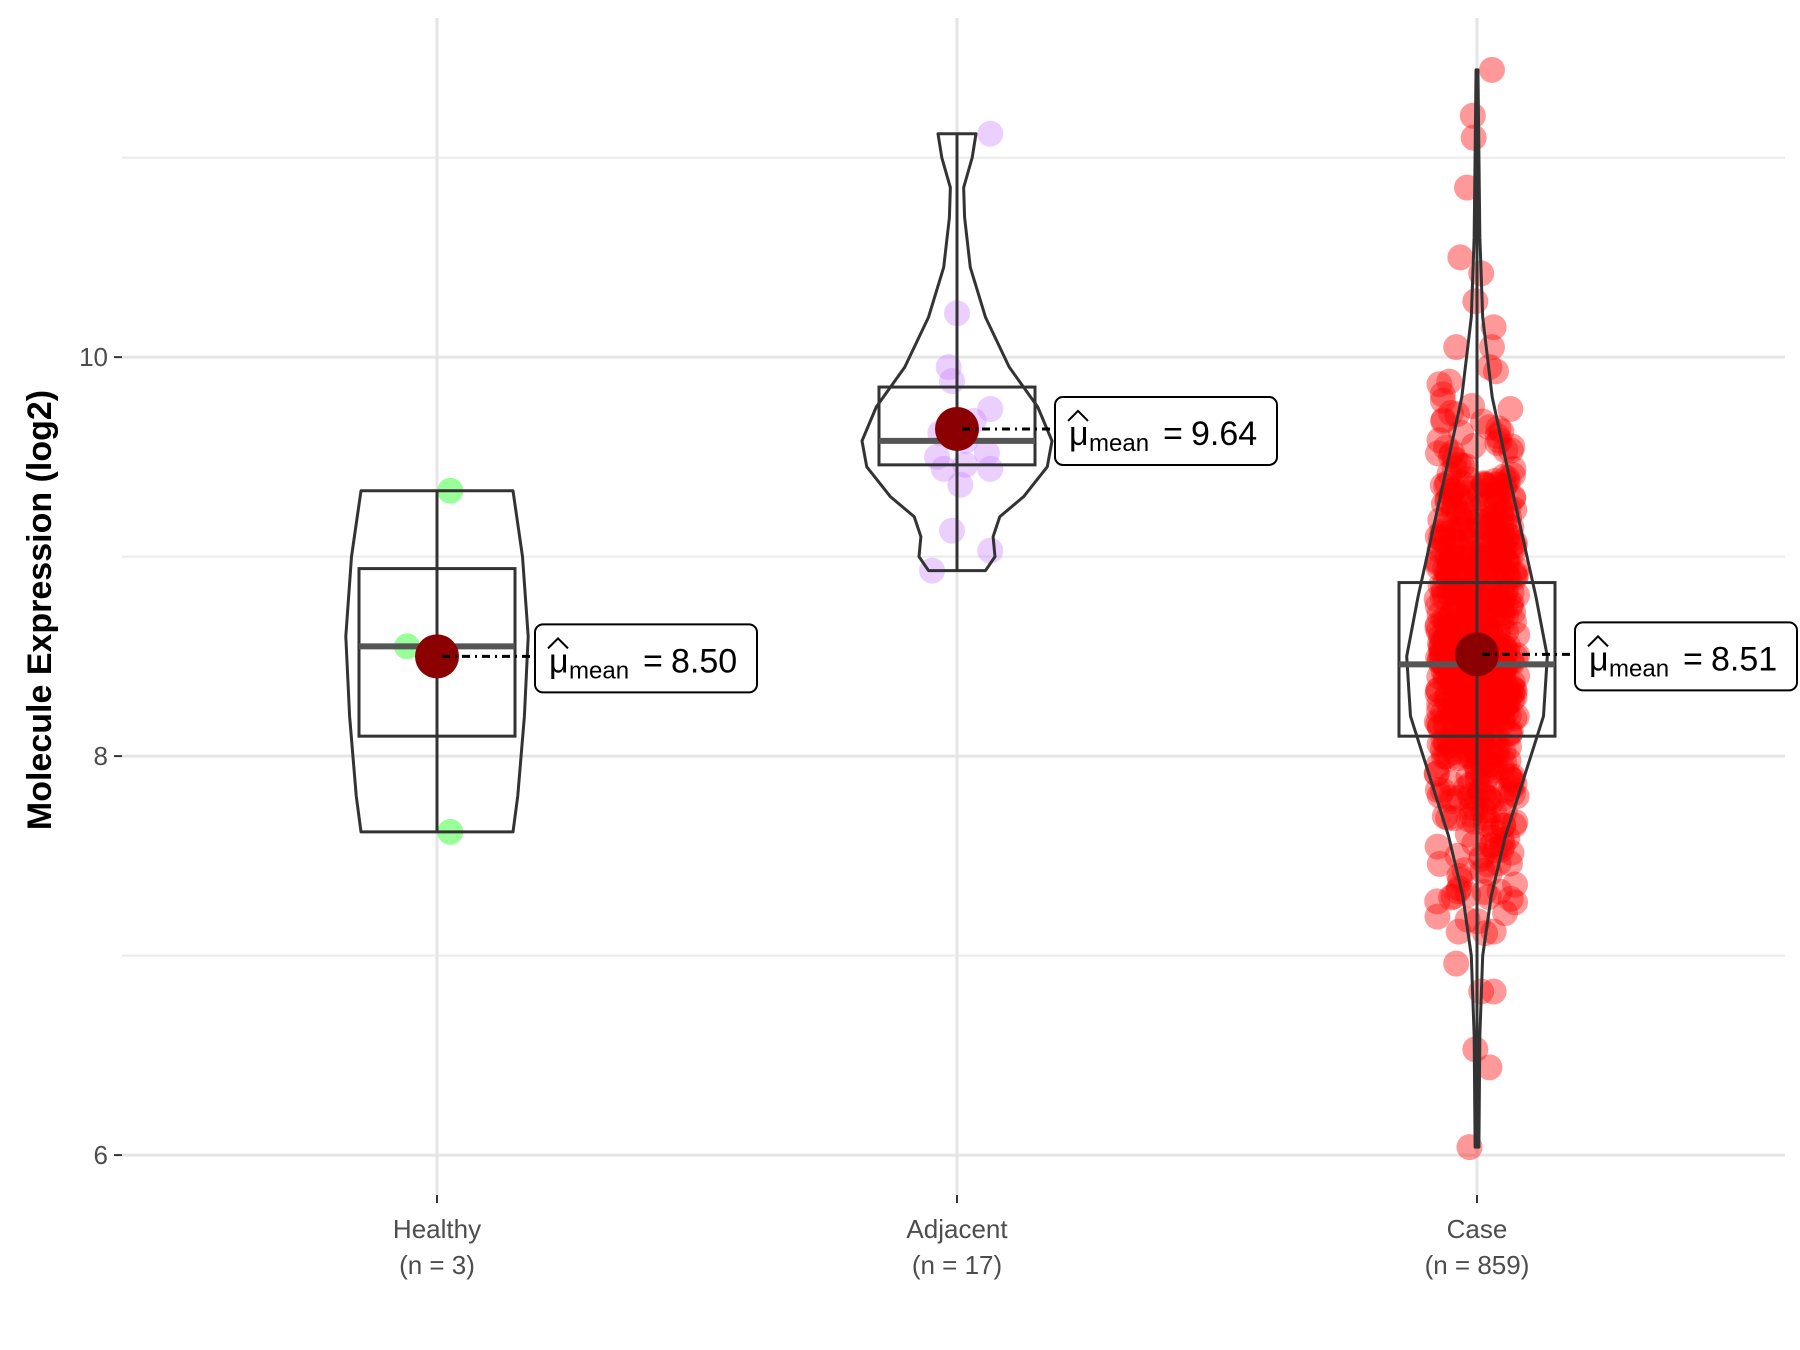 This screenshot has width=1800, height=1350. Describe the element at coordinates (1069, 352) in the screenshot. I see `group-adjacent: μ mean = 9.64` at that location.